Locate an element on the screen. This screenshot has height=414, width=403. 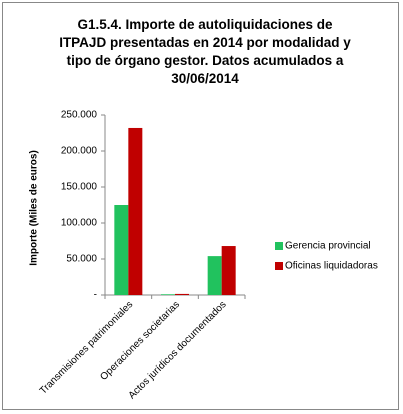
legend-label: Gerencia provincial is located at coordinates (328, 246).